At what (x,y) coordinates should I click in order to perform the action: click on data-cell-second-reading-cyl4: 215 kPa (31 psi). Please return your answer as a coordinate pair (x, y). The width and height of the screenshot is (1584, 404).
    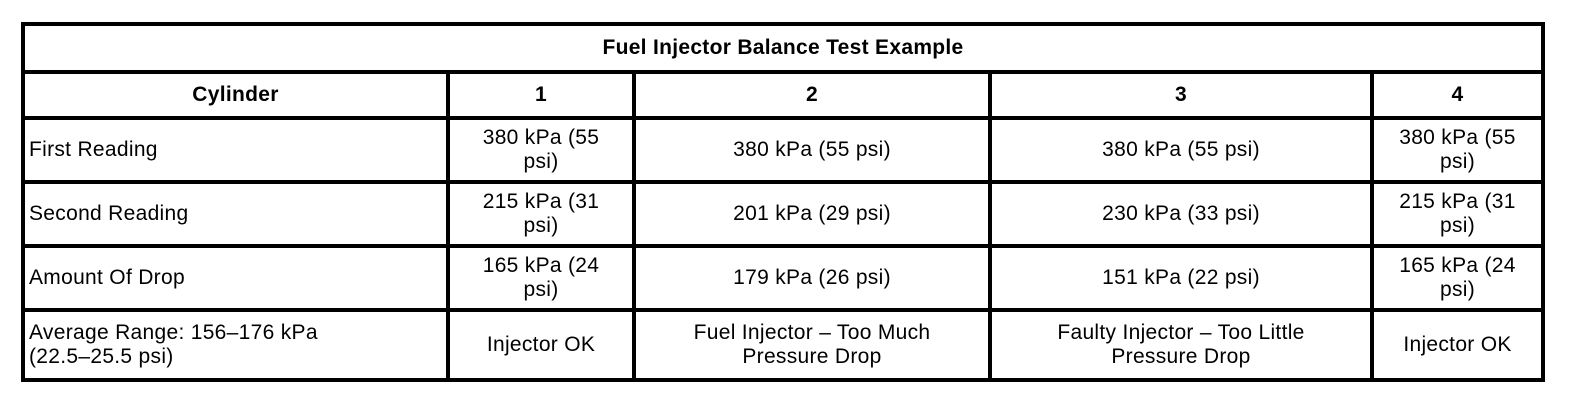
    Looking at the image, I should click on (1457, 214).